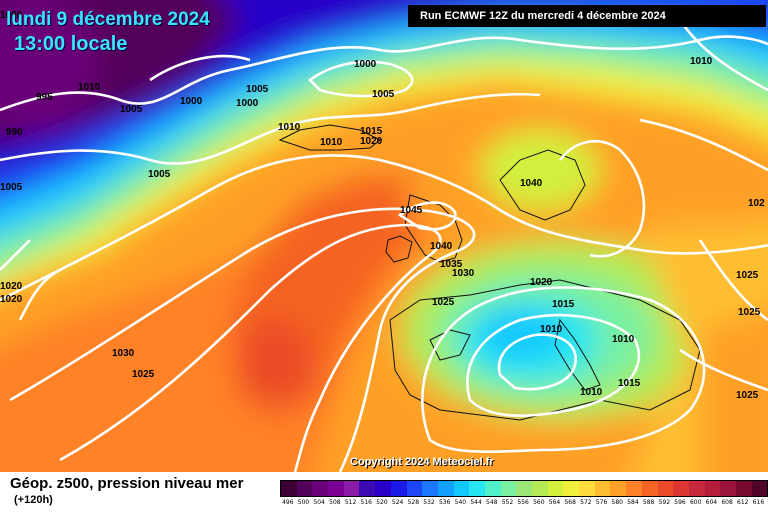 This screenshot has width=768, height=512. What do you see at coordinates (711, 502) in the screenshot?
I see `scale-label: 604` at bounding box center [711, 502].